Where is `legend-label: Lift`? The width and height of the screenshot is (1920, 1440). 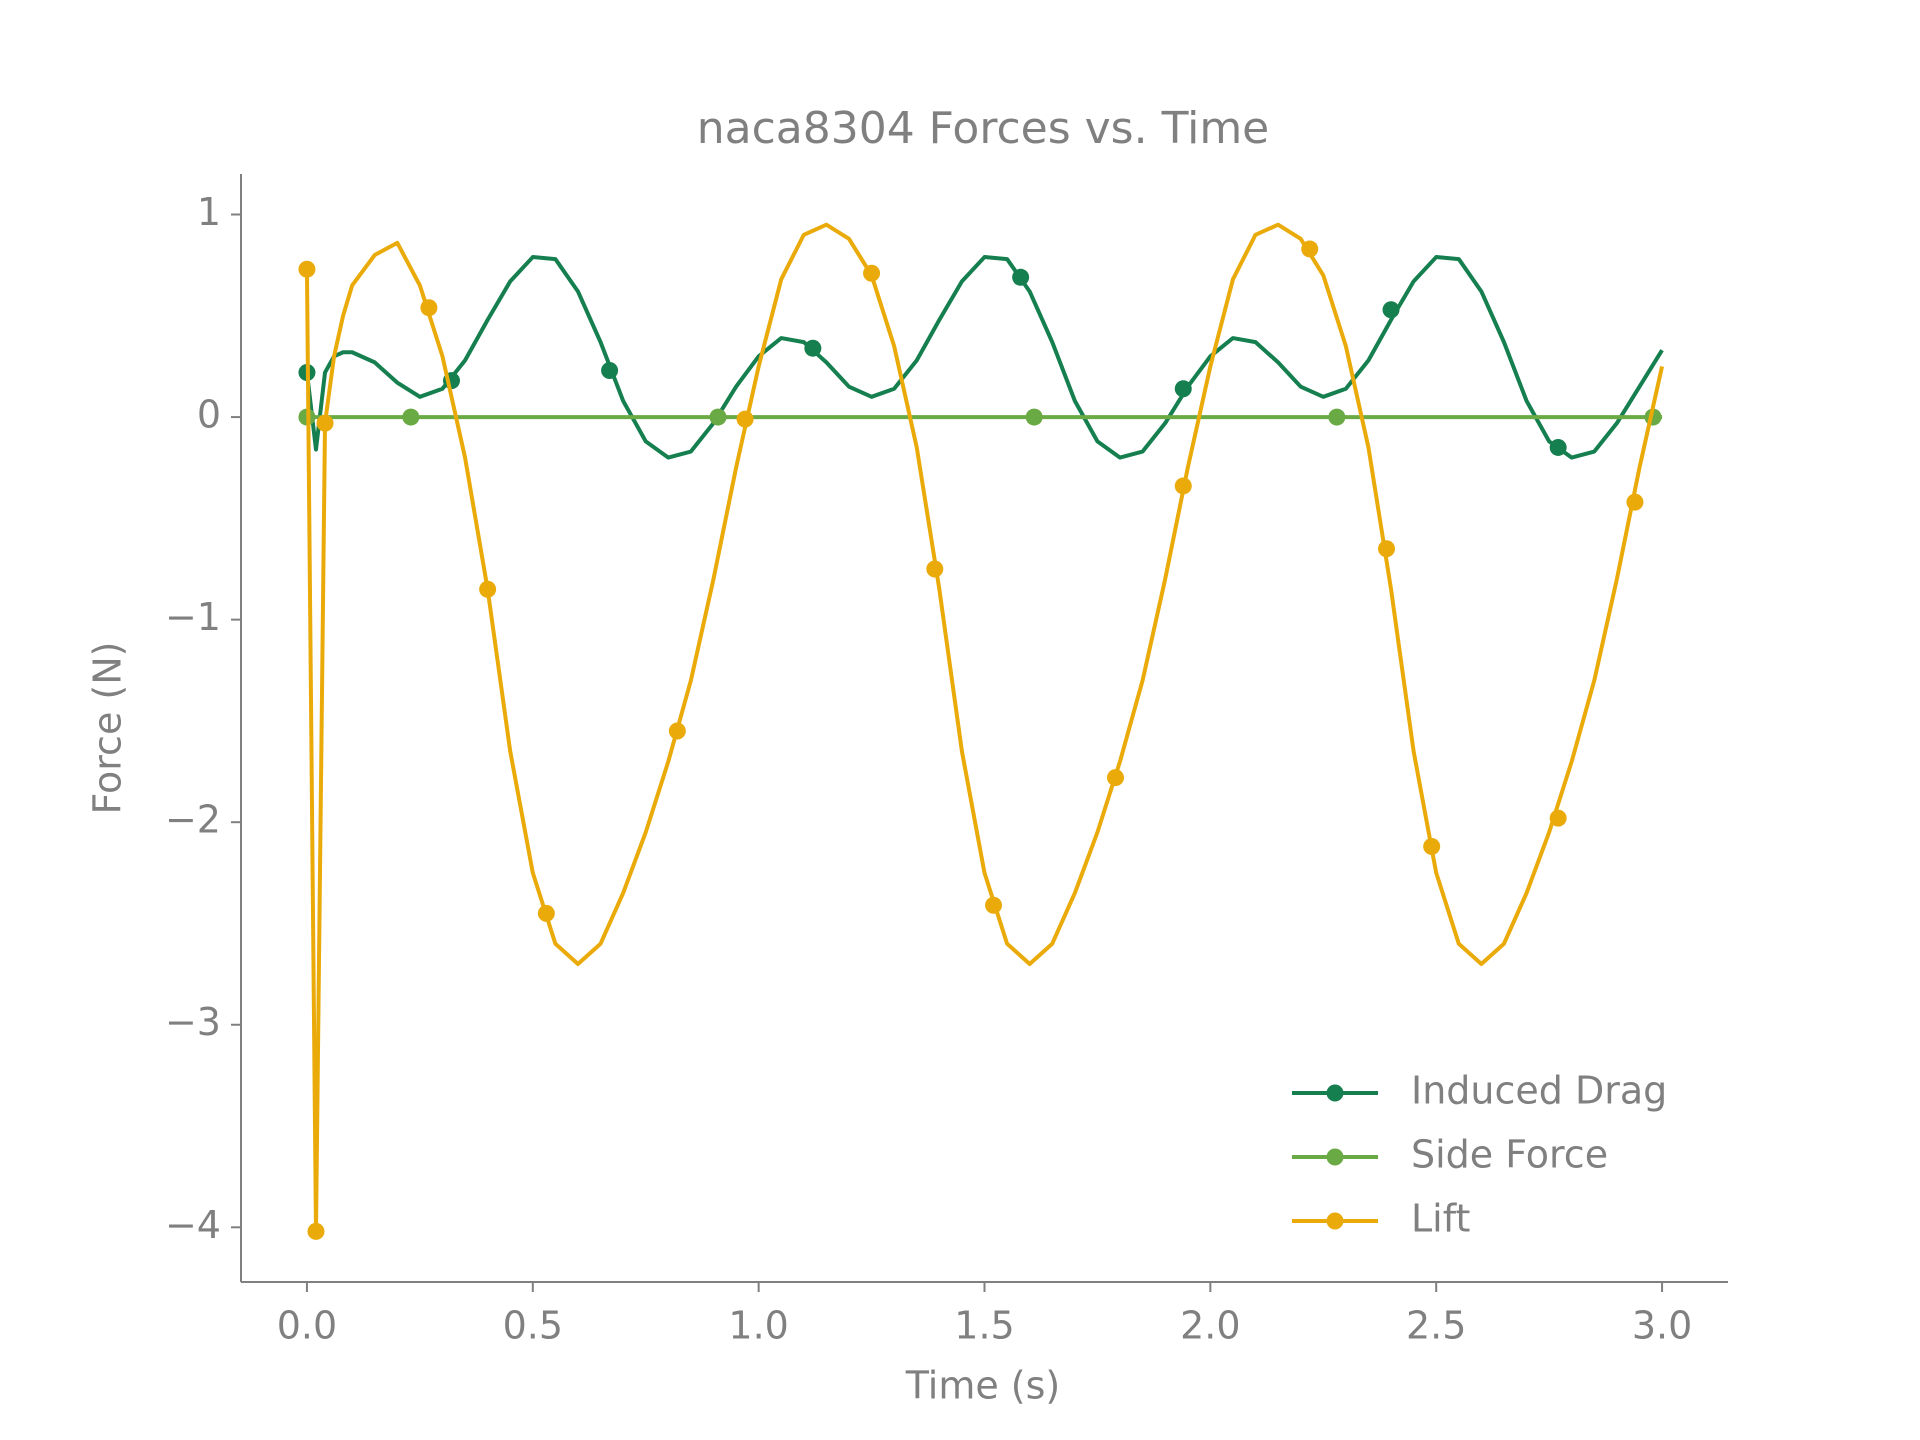 legend-label: Lift is located at coordinates (1440, 1219).